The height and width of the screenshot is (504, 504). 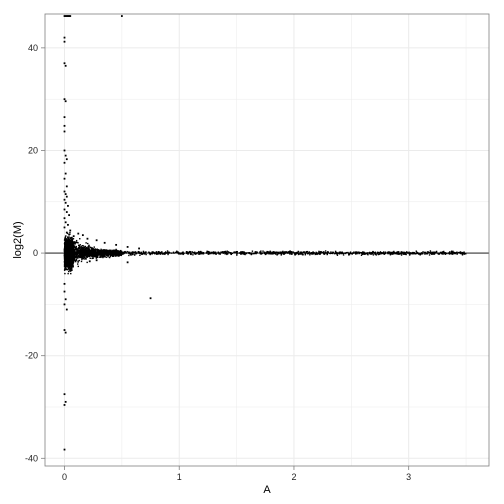 What do you see at coordinates (33, 150) in the screenshot?
I see `y-tick-label: 20` at bounding box center [33, 150].